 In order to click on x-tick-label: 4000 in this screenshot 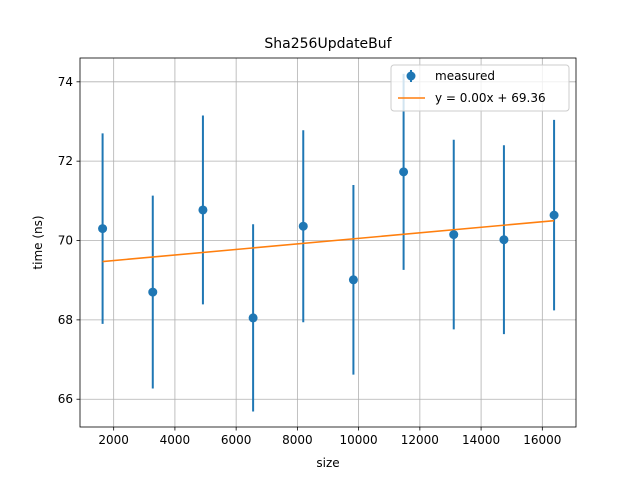, I will do `click(175, 440)`.